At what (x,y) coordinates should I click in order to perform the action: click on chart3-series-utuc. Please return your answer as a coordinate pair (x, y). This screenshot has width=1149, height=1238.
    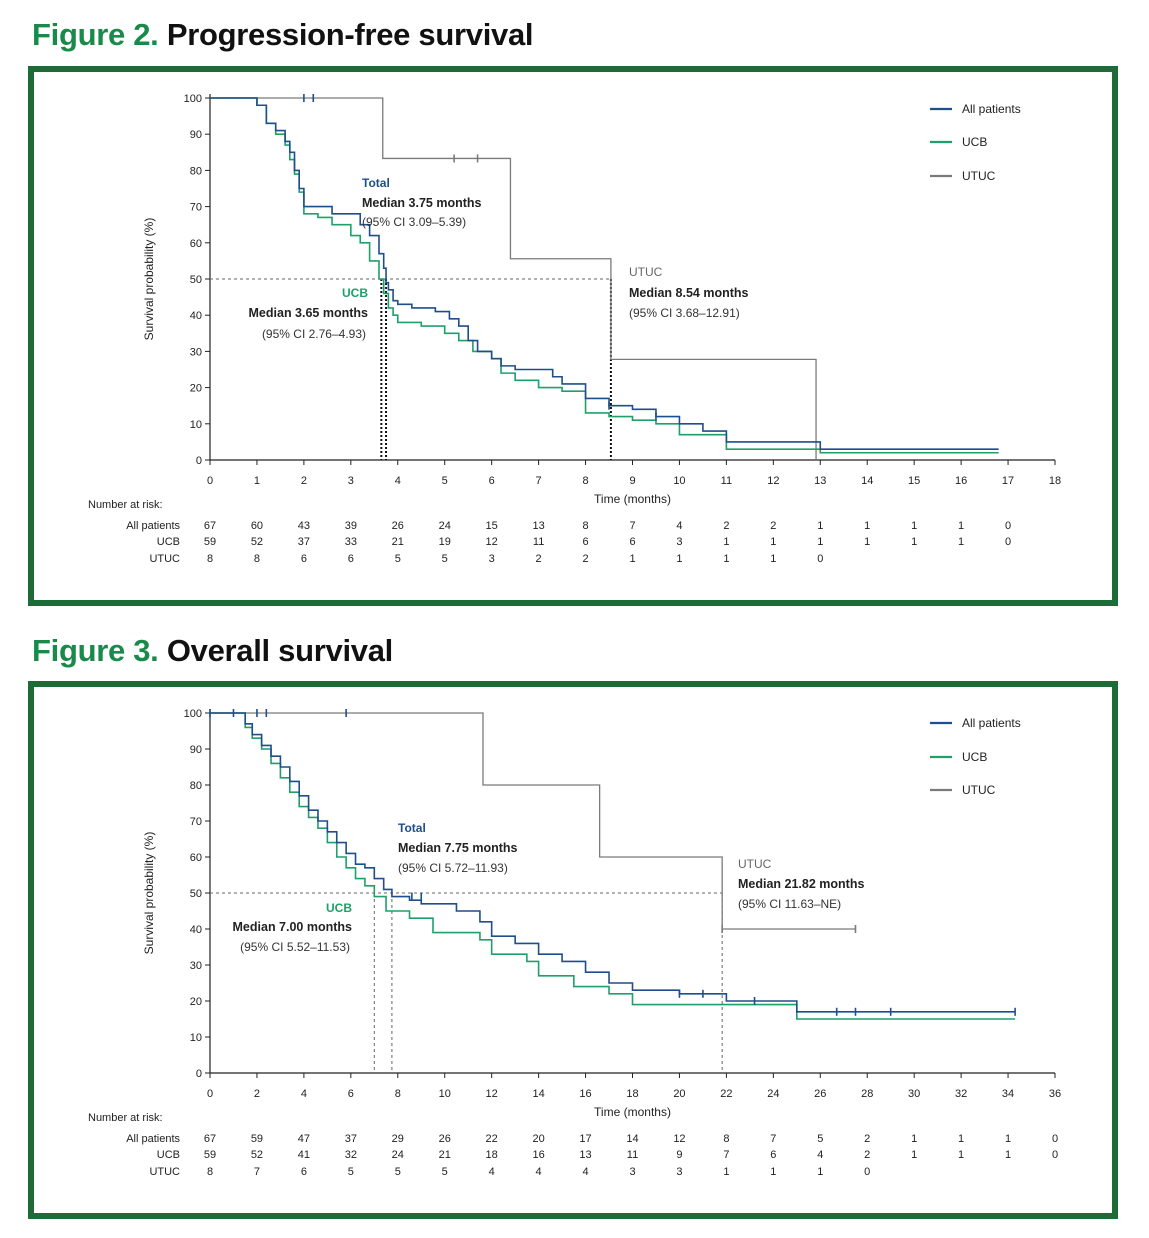
    Looking at the image, I should click on (533, 821).